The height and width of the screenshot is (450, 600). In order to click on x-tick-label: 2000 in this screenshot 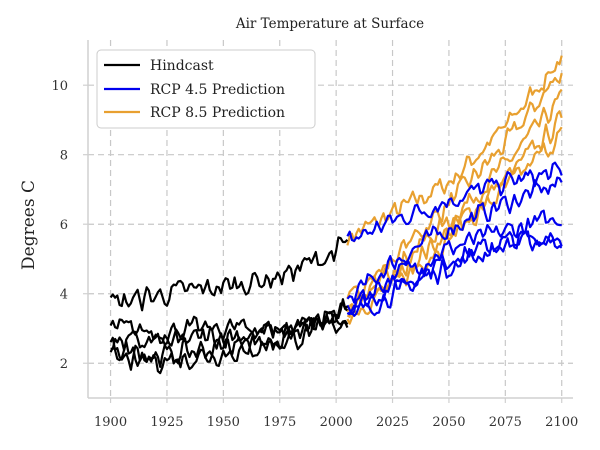, I will do `click(336, 422)`.